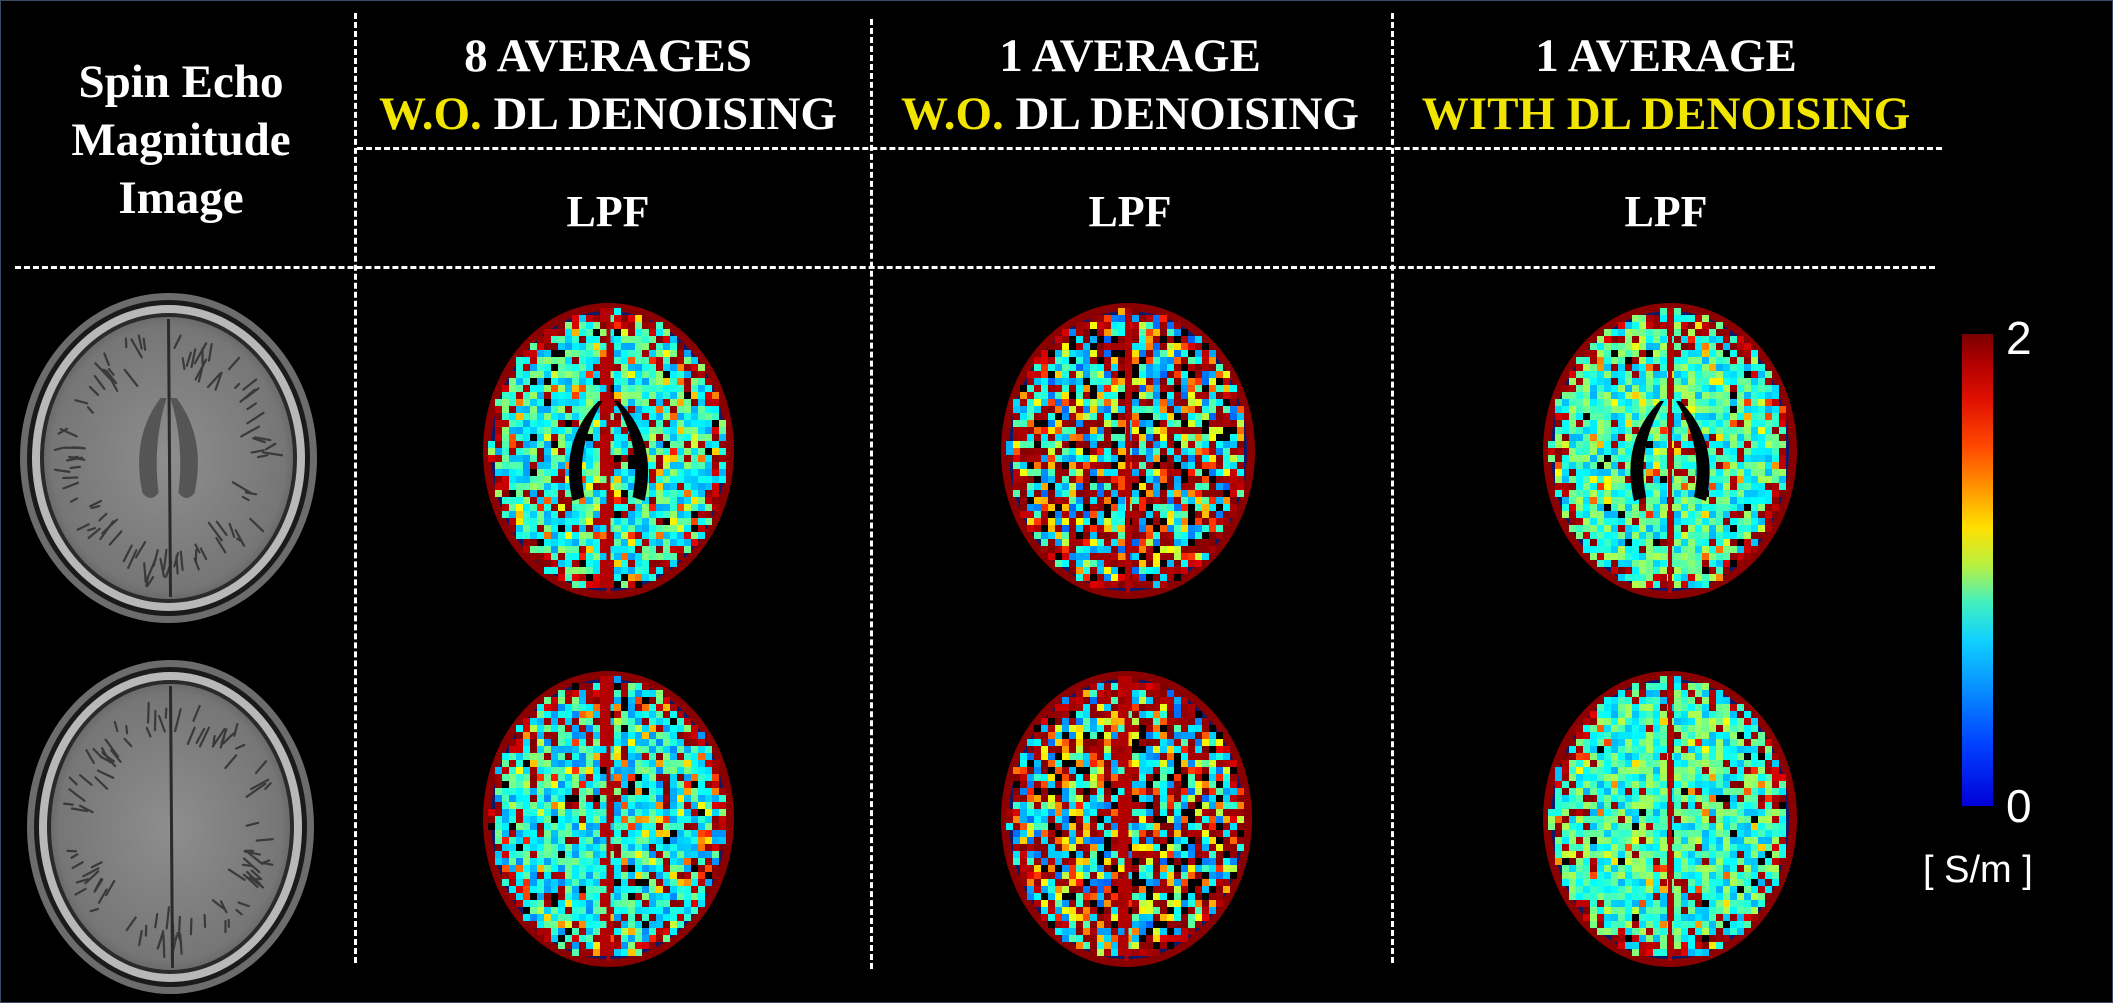 The image size is (2113, 1003). What do you see at coordinates (170, 827) in the screenshot?
I see `magnitude-image-bottom` at bounding box center [170, 827].